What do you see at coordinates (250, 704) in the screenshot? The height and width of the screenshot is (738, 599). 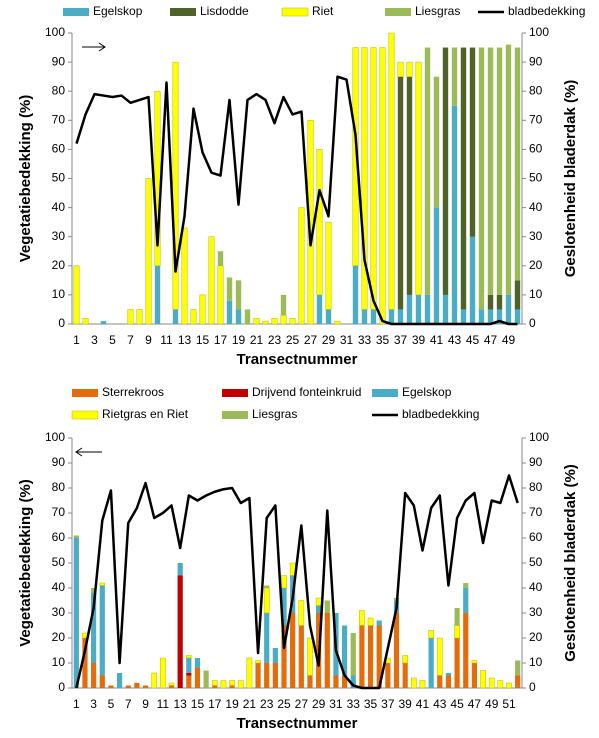 I see `x-tick-label: 21` at bounding box center [250, 704].